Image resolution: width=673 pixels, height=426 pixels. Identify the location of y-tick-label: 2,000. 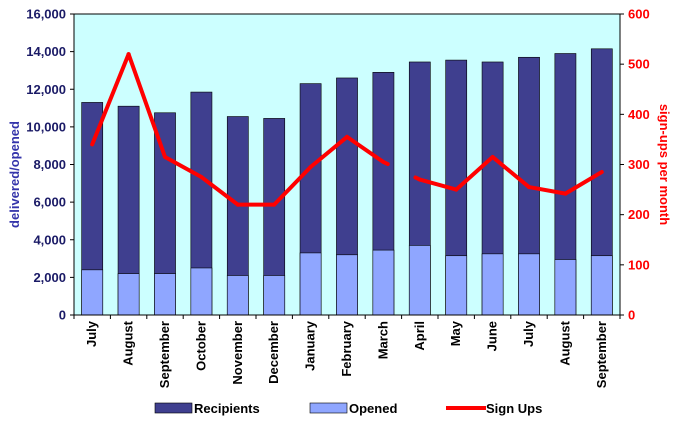
(49, 277).